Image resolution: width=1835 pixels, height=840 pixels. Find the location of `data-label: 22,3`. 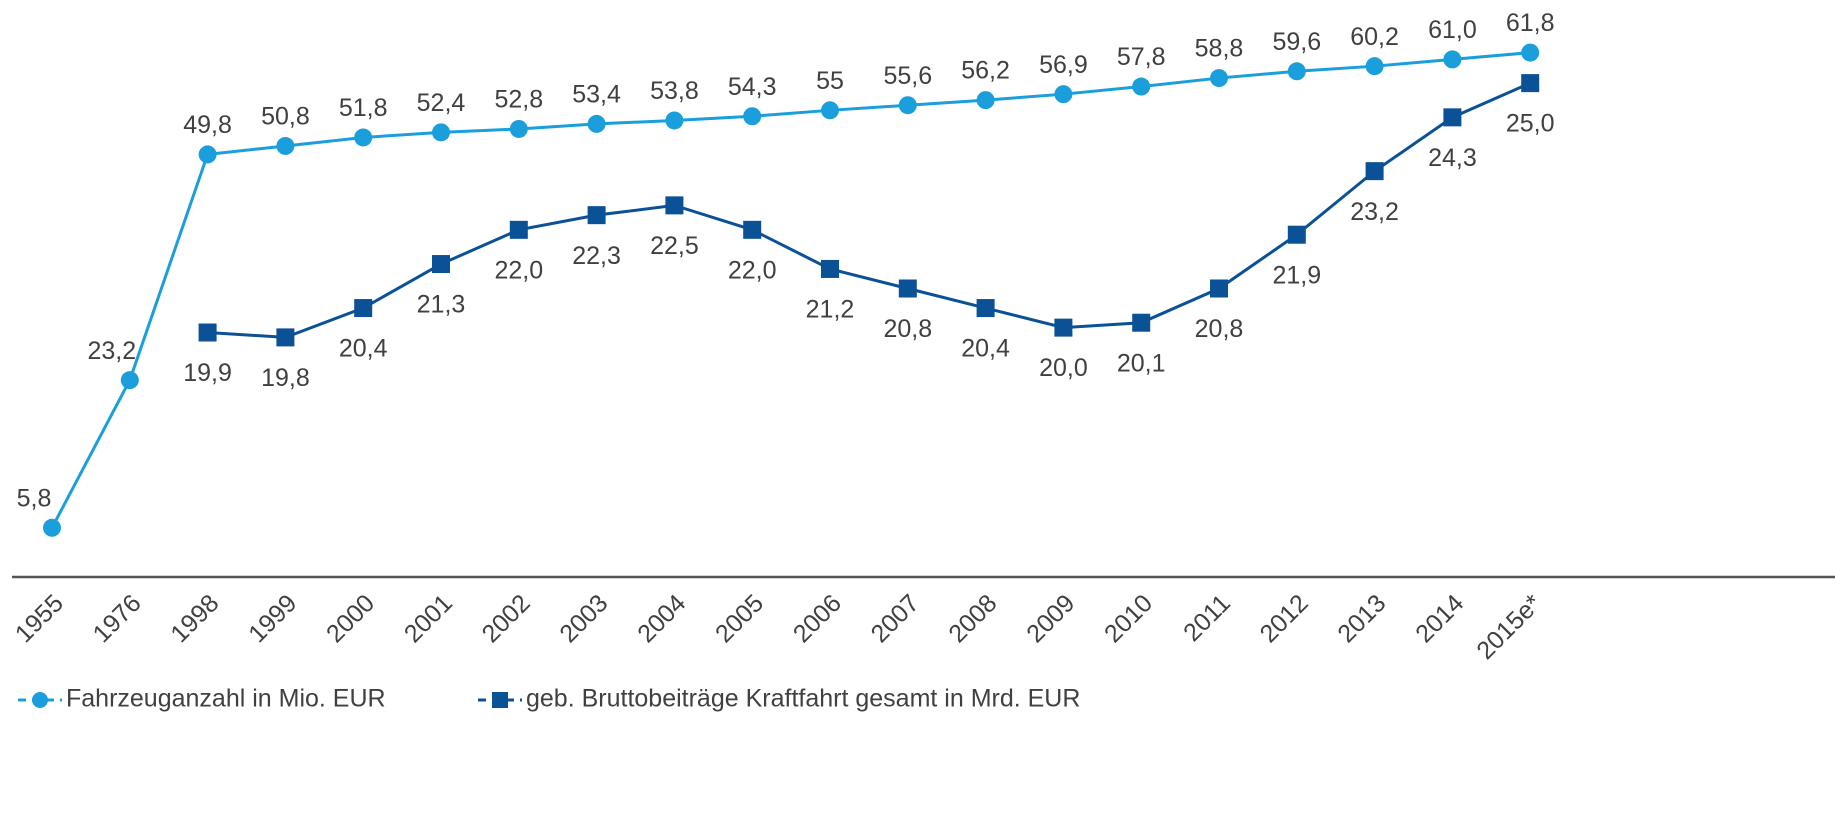

data-label: 22,3 is located at coordinates (596, 256).